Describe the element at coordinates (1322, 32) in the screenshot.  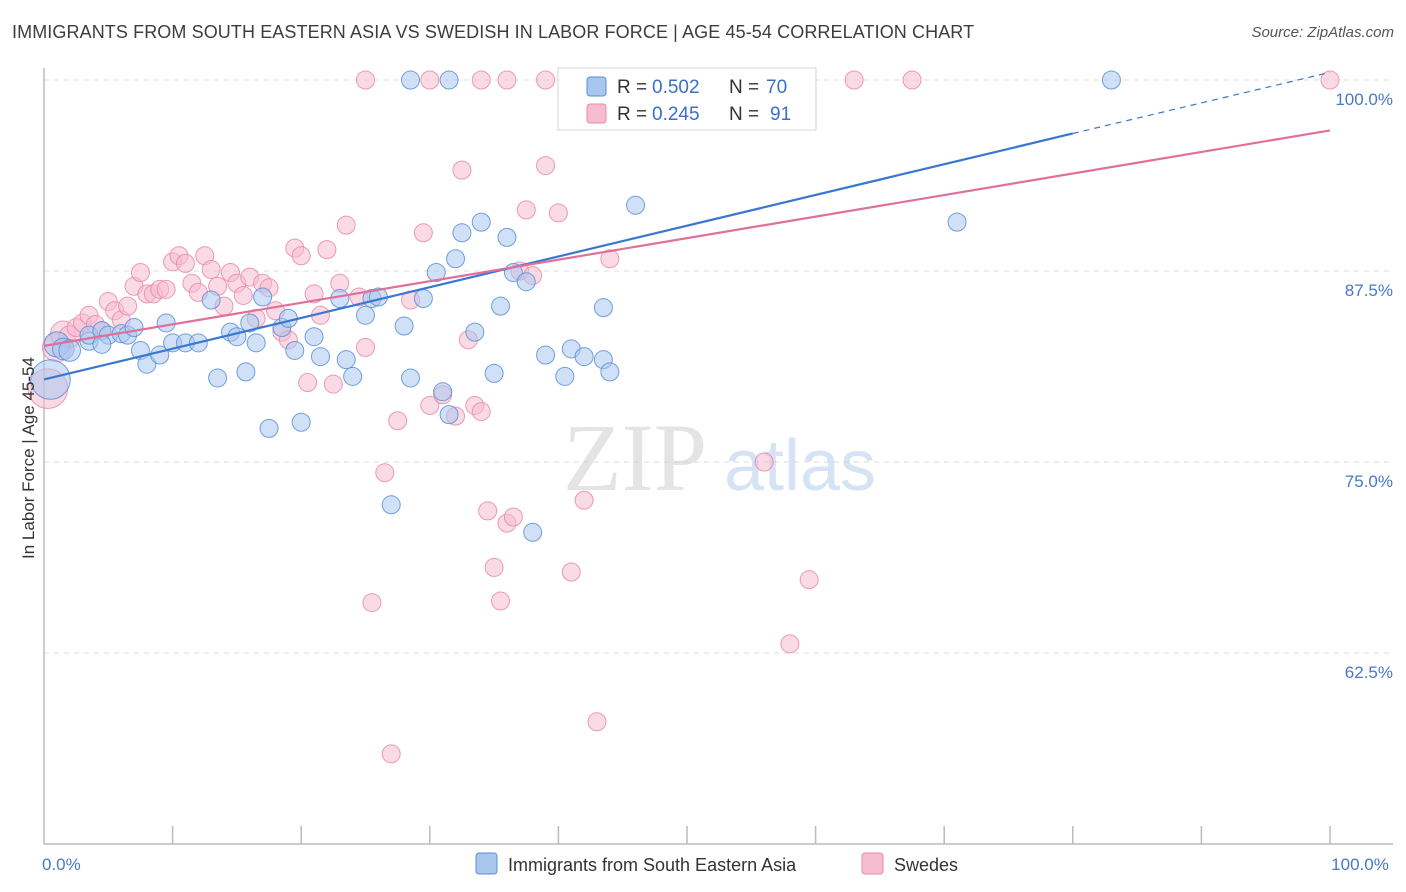
I see `chart-source: Source: ZipAtlas.com` at that location.